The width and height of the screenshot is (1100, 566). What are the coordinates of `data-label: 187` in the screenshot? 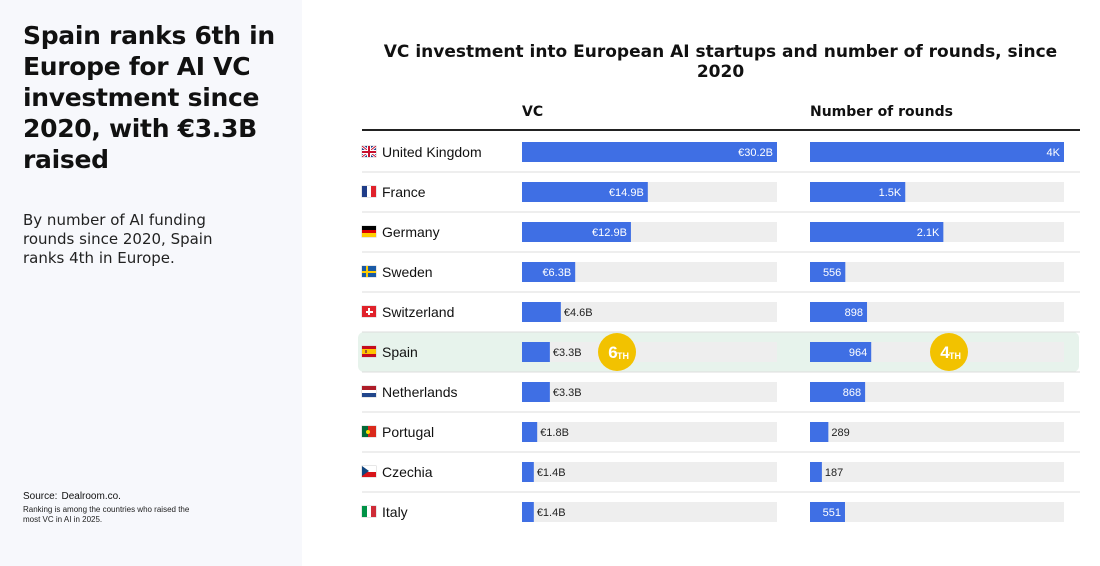 It's located at (834, 473).